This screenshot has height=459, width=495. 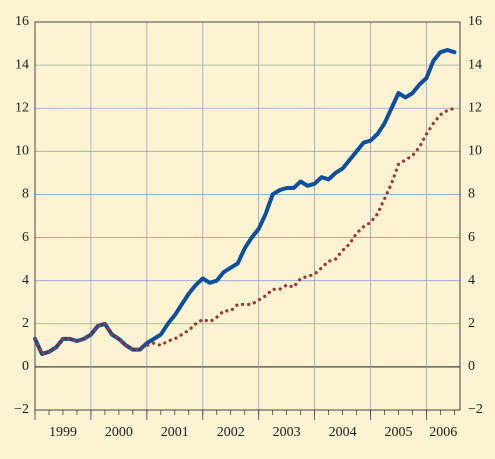 What do you see at coordinates (471, 323) in the screenshot?
I see `y2-tick-label: 2` at bounding box center [471, 323].